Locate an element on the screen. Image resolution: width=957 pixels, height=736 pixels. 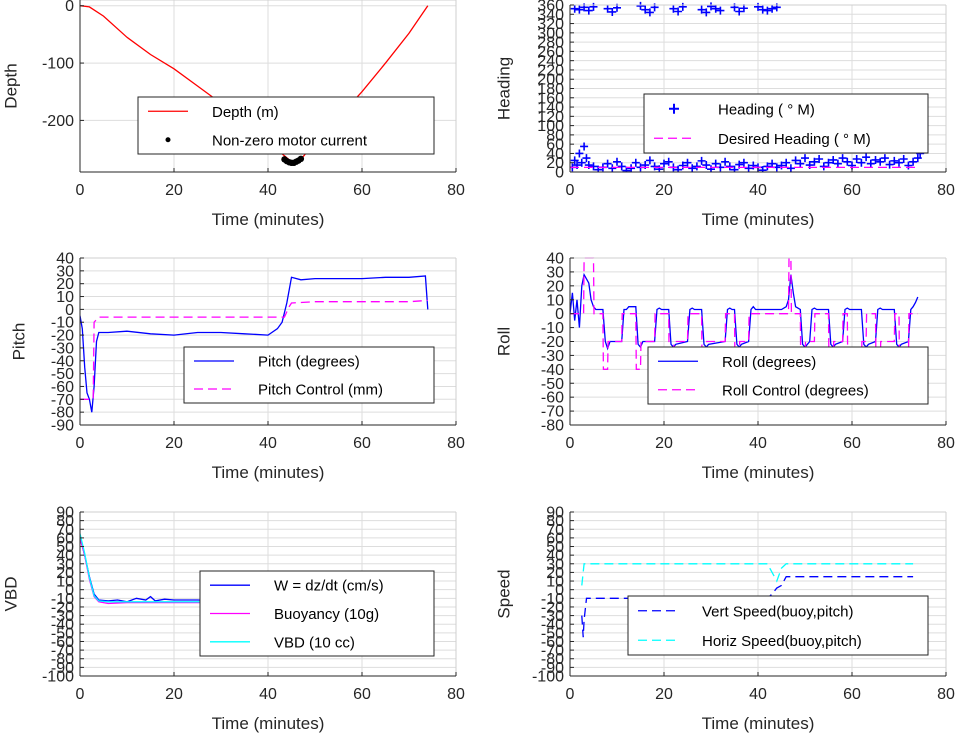
legend: Depth (m) Non-zero motor current is located at coordinates (286, 125).